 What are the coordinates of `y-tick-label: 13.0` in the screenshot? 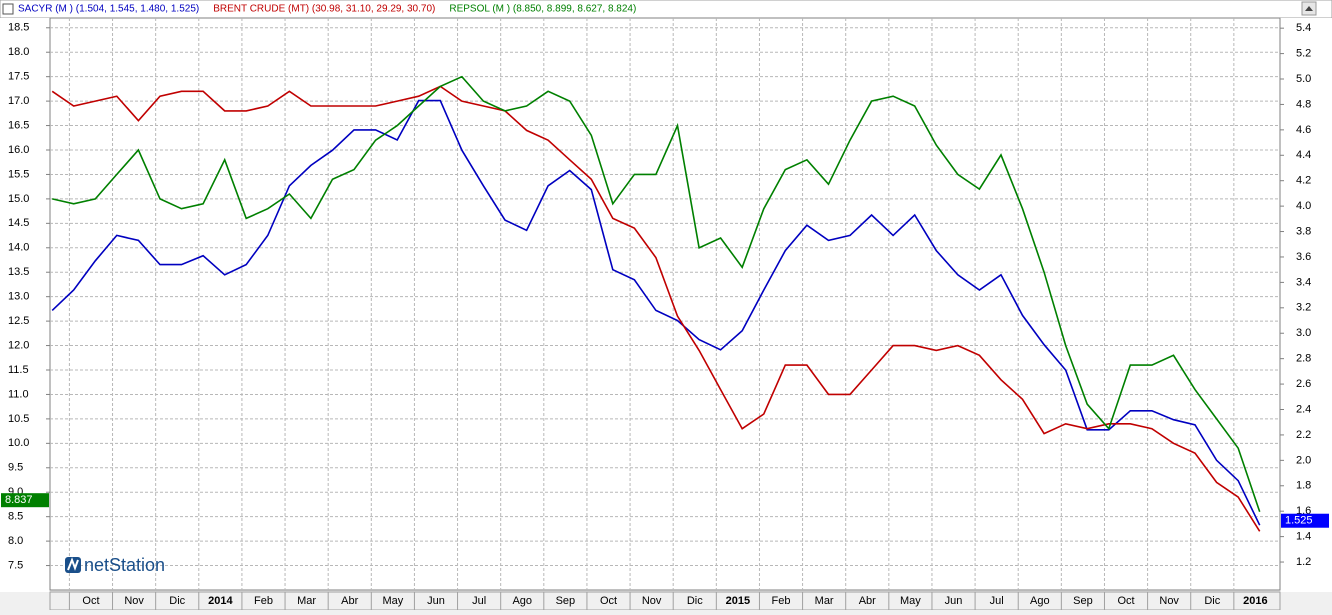 It's located at (18, 297).